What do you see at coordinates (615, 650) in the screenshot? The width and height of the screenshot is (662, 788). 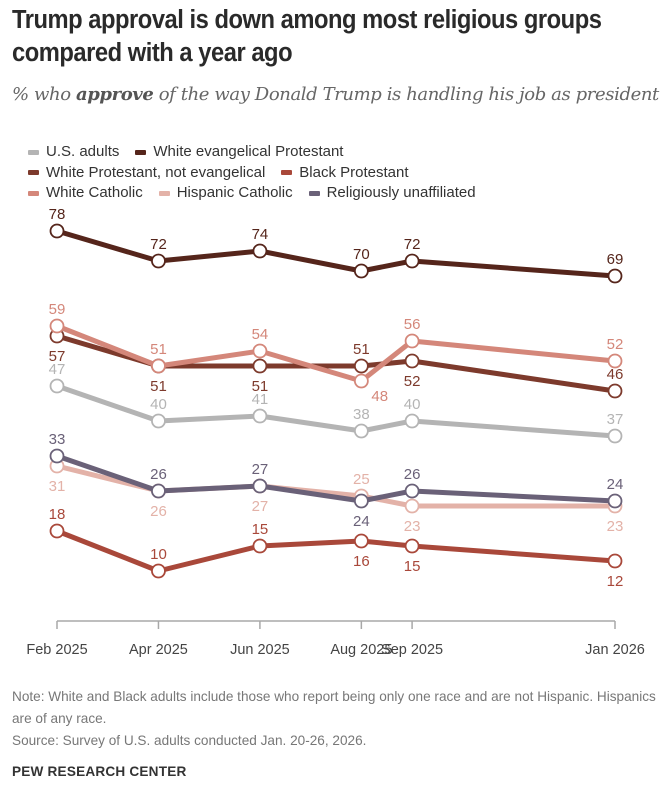 I see `x-tick-label: Jan 2026` at bounding box center [615, 650].